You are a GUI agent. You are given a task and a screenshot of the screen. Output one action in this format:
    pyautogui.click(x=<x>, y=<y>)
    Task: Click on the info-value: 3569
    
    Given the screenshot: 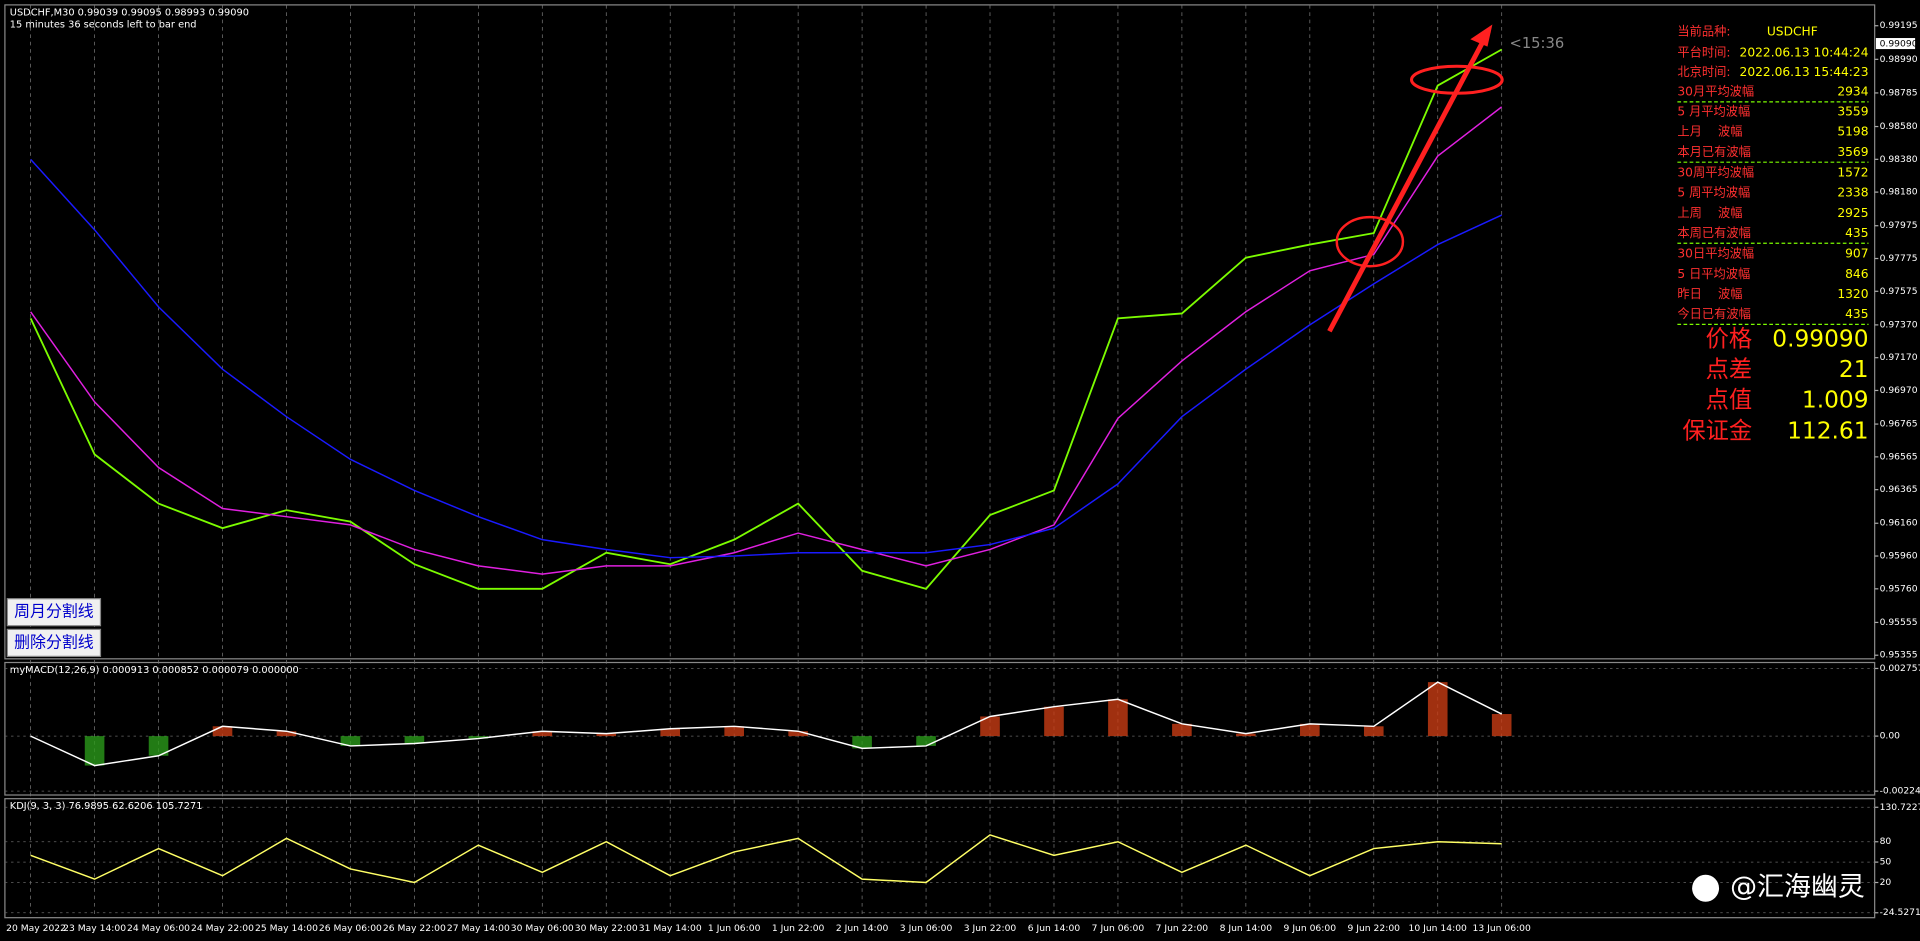 What is the action you would take?
    pyautogui.click(x=1852, y=152)
    